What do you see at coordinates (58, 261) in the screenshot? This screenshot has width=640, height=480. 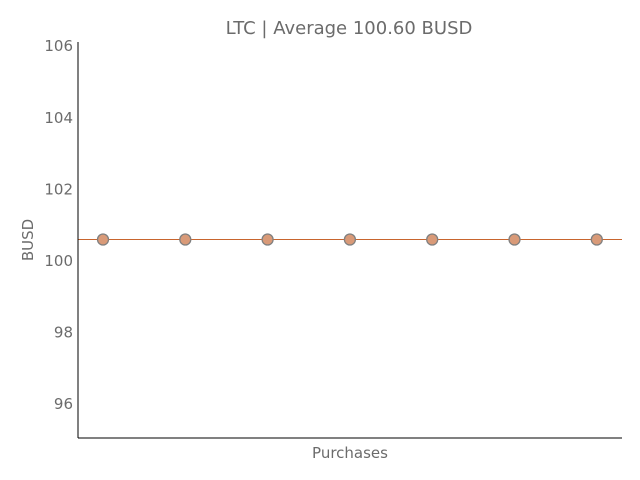 I see `y-tick-label: 100` at bounding box center [58, 261].